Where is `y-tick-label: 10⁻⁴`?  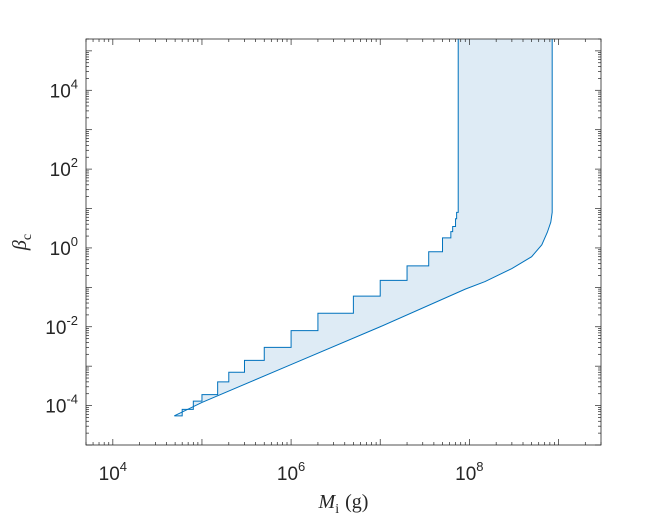
y-tick-label: 10⁻⁴ is located at coordinates (61, 405).